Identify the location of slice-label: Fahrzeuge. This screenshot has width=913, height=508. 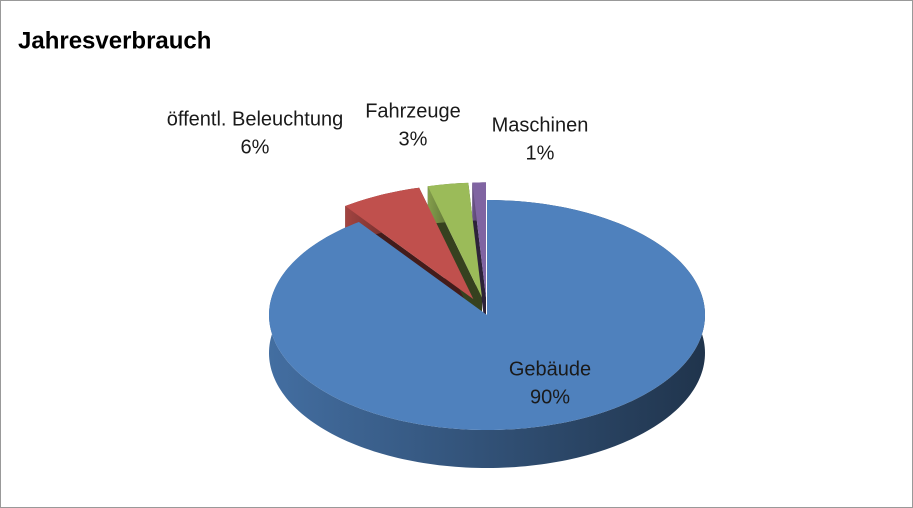
(413, 111).